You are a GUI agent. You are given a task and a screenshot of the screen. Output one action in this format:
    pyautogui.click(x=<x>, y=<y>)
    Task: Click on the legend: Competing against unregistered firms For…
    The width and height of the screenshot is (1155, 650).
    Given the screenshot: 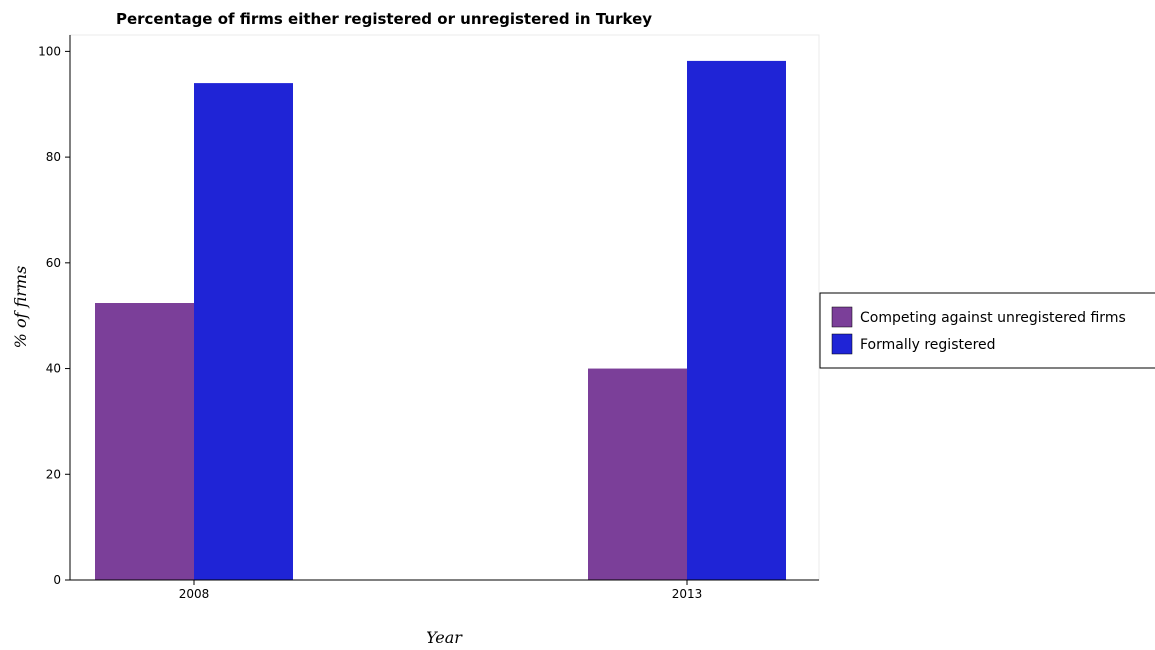 What is the action you would take?
    pyautogui.click(x=987, y=330)
    